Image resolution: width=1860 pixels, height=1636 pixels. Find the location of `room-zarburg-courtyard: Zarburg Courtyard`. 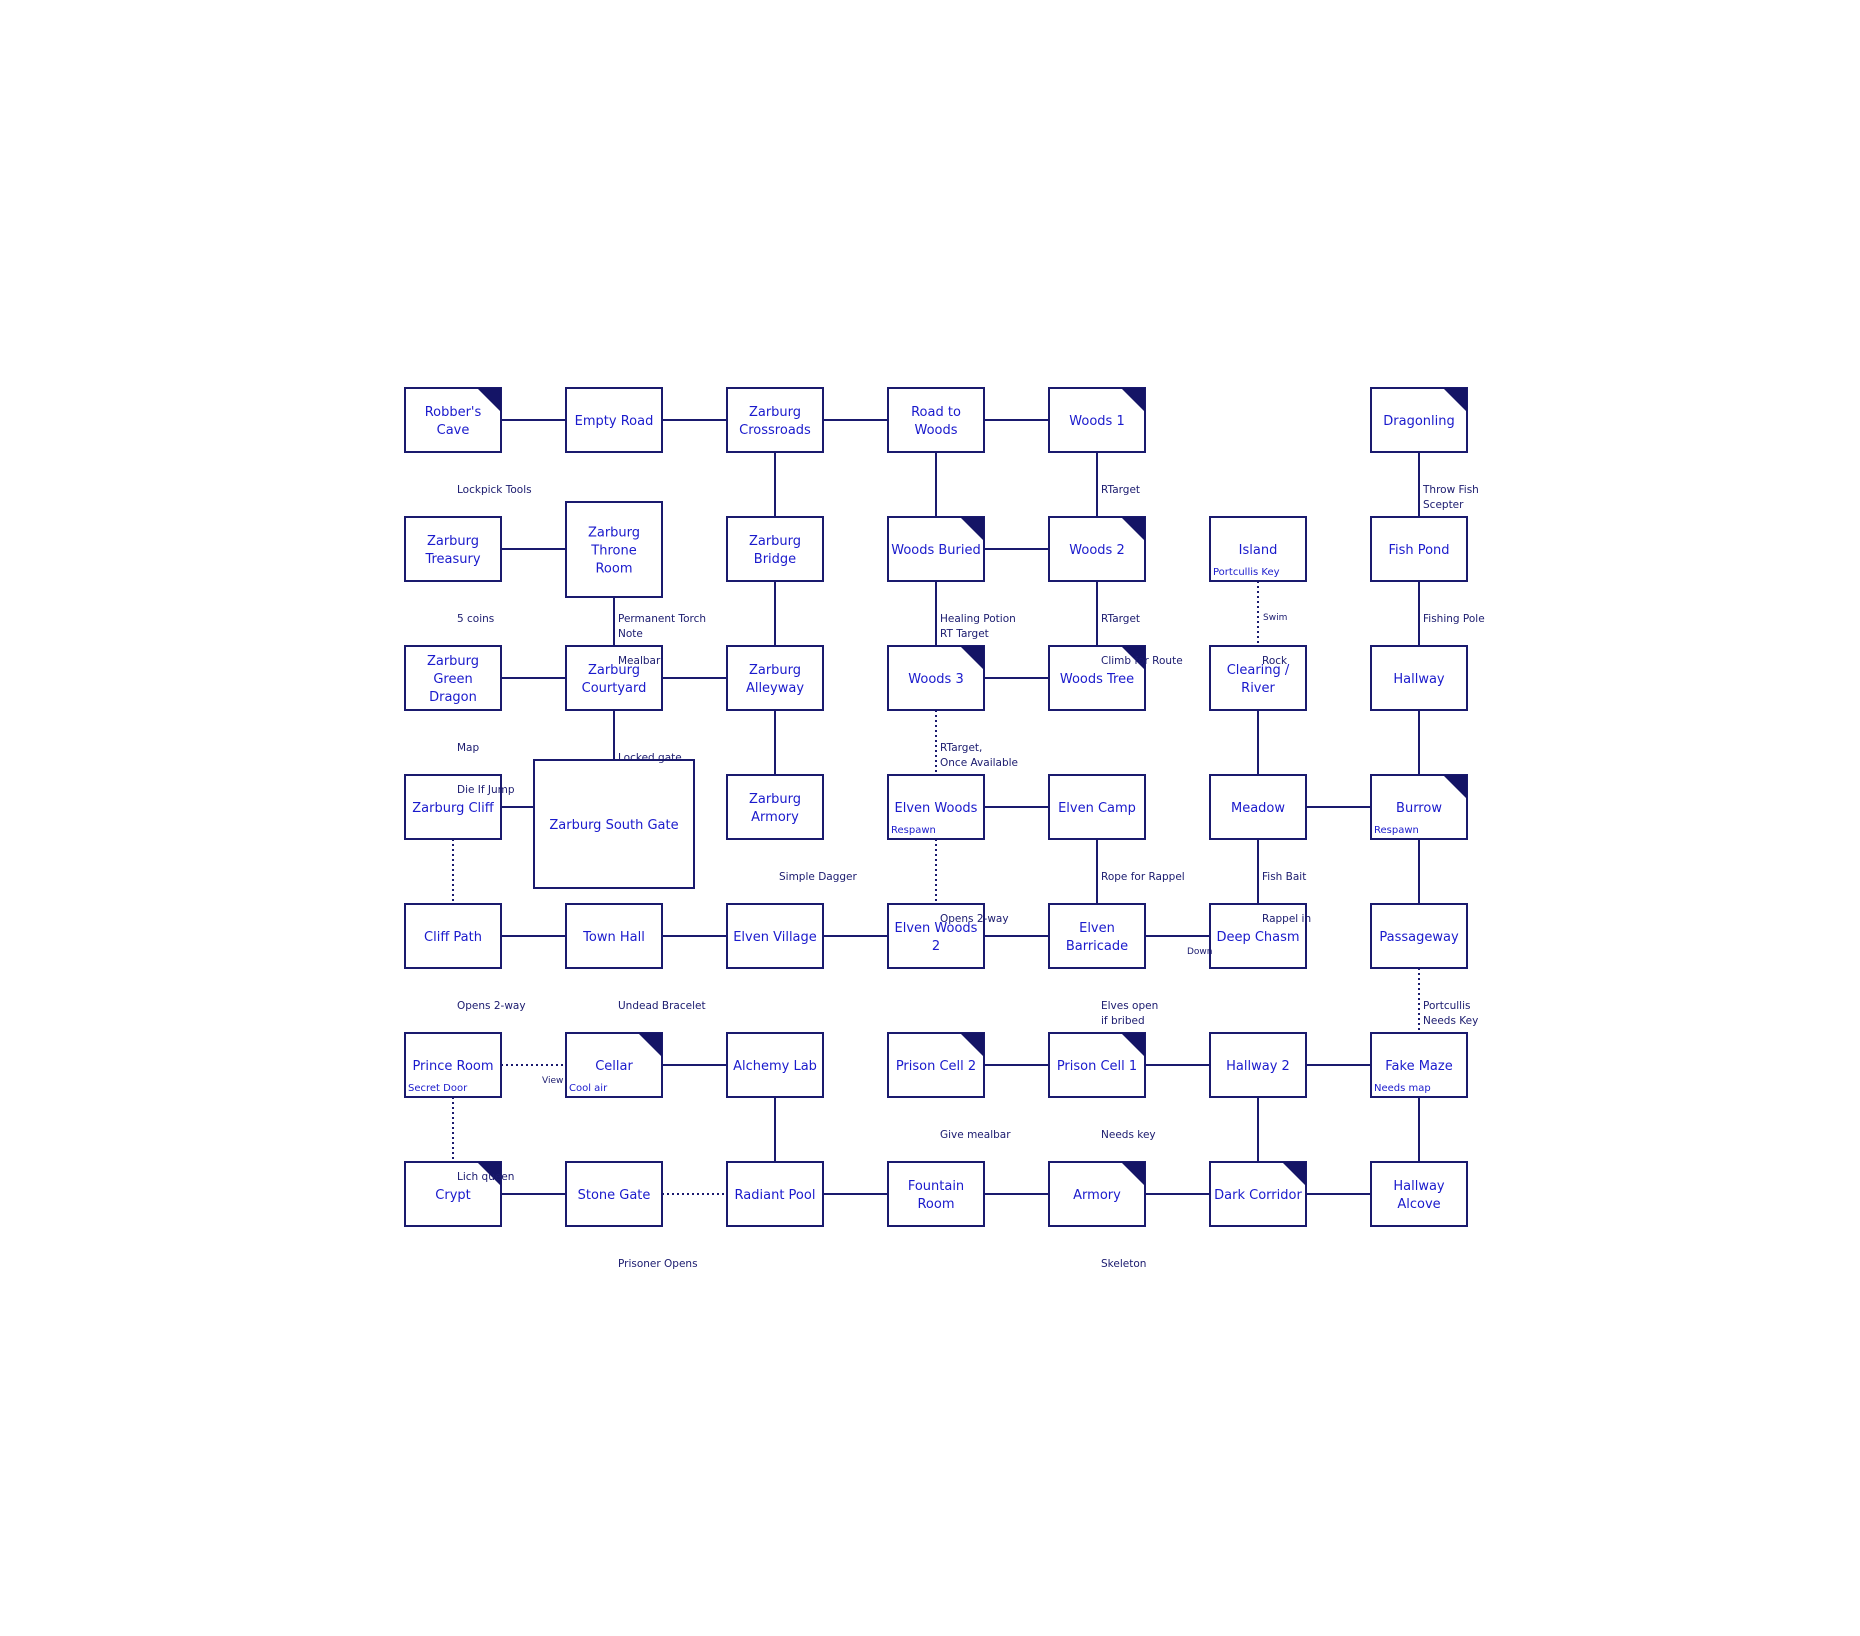

room-zarburg-courtyard: Zarburg Courtyard is located at coordinates (614, 678).